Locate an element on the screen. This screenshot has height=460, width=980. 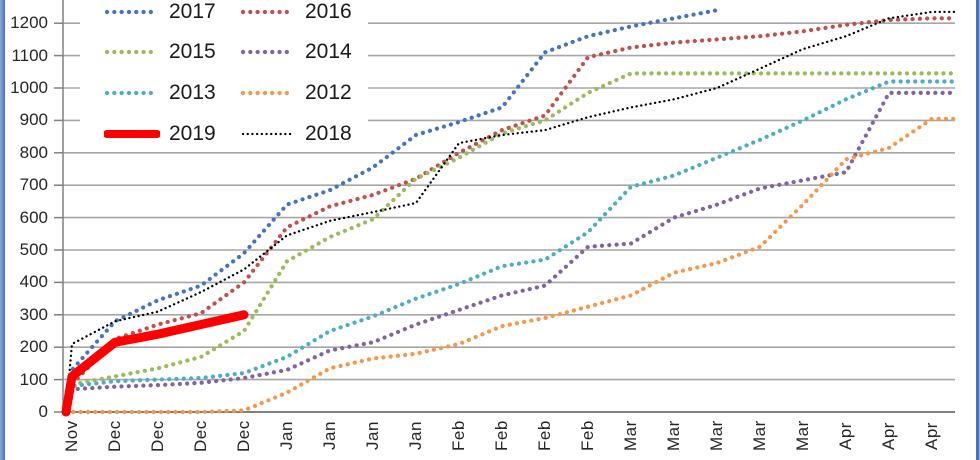
y-tick-label-300: 300 is located at coordinates (33, 314).